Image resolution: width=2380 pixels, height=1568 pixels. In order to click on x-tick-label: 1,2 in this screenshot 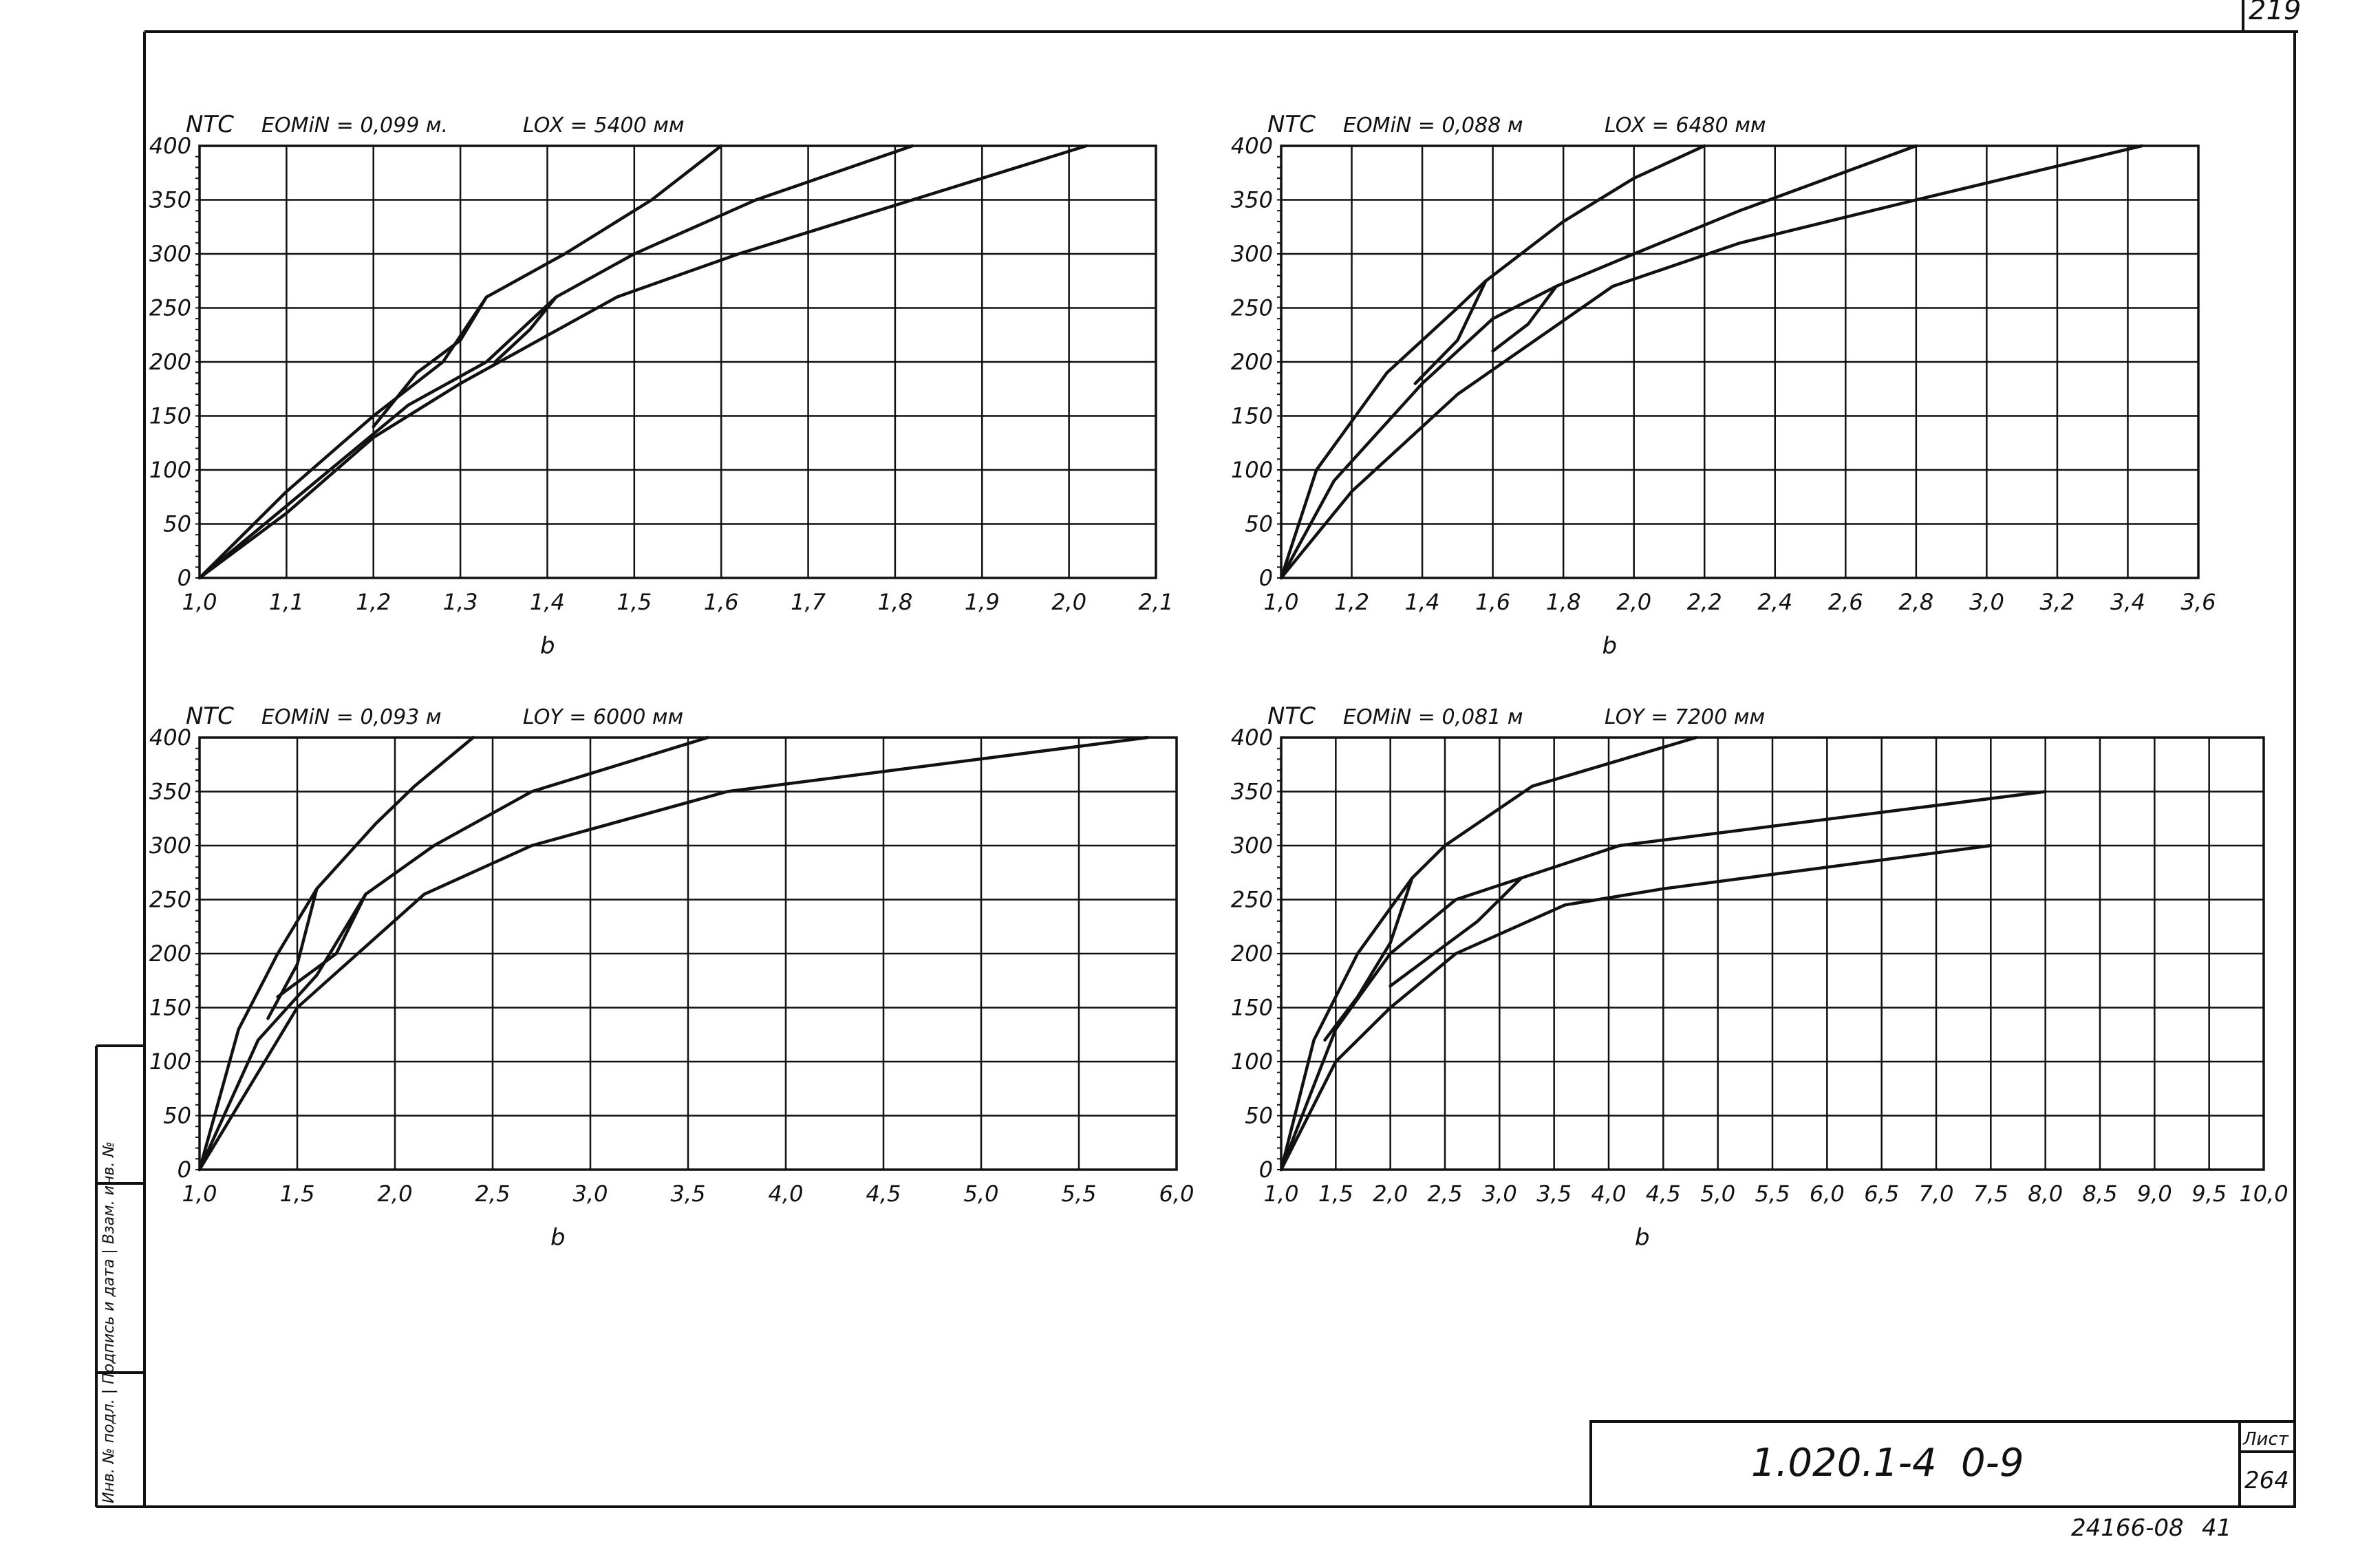, I will do `click(373, 602)`.